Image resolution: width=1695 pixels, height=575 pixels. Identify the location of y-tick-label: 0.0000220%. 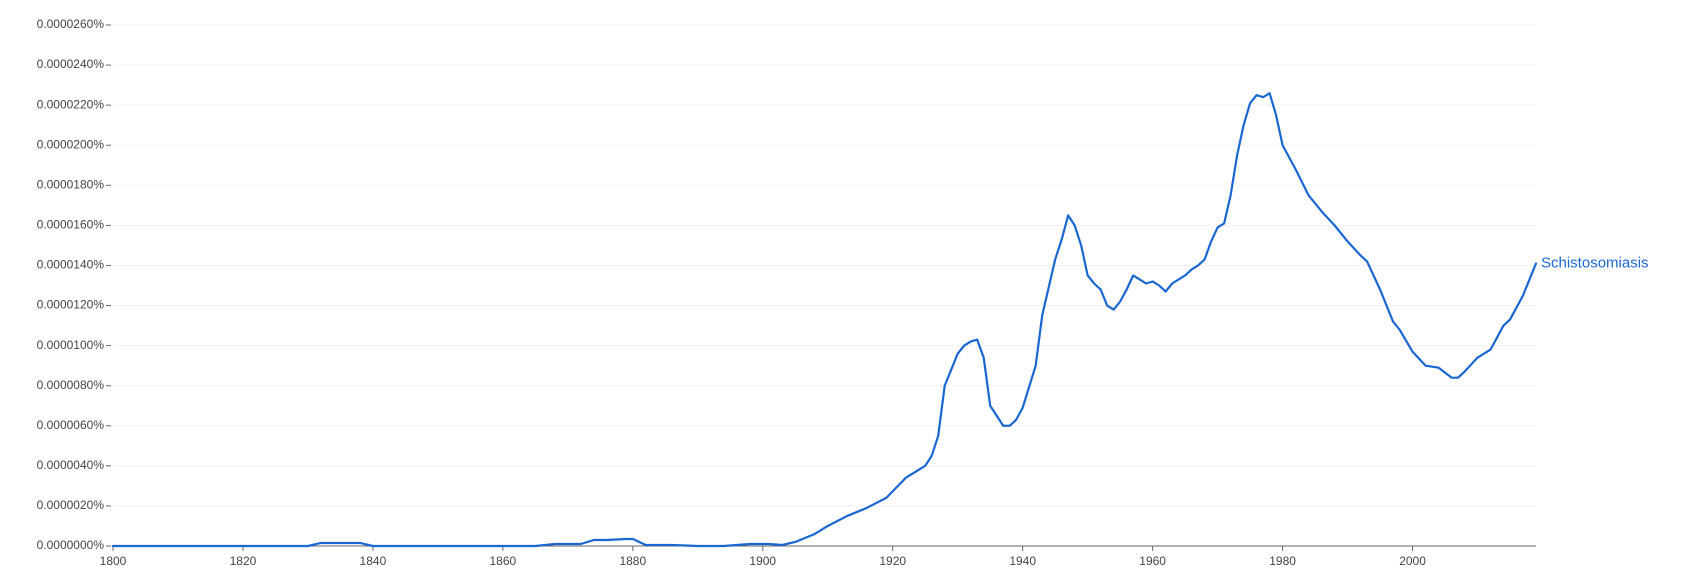
(71, 104).